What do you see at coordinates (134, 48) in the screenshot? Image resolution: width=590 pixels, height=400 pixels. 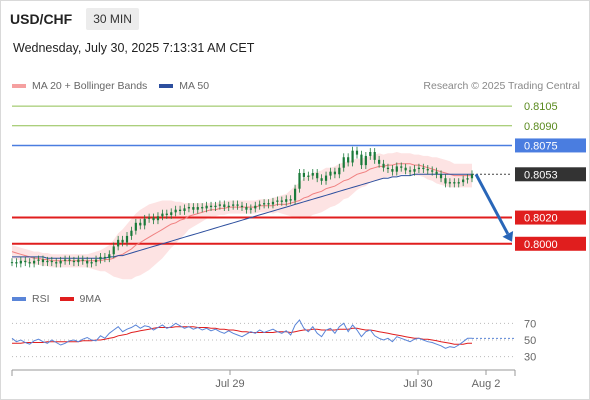 I see `datetime-subtitle: Wednesday, July 30, 2025 7:13:31 AM CET` at bounding box center [134, 48].